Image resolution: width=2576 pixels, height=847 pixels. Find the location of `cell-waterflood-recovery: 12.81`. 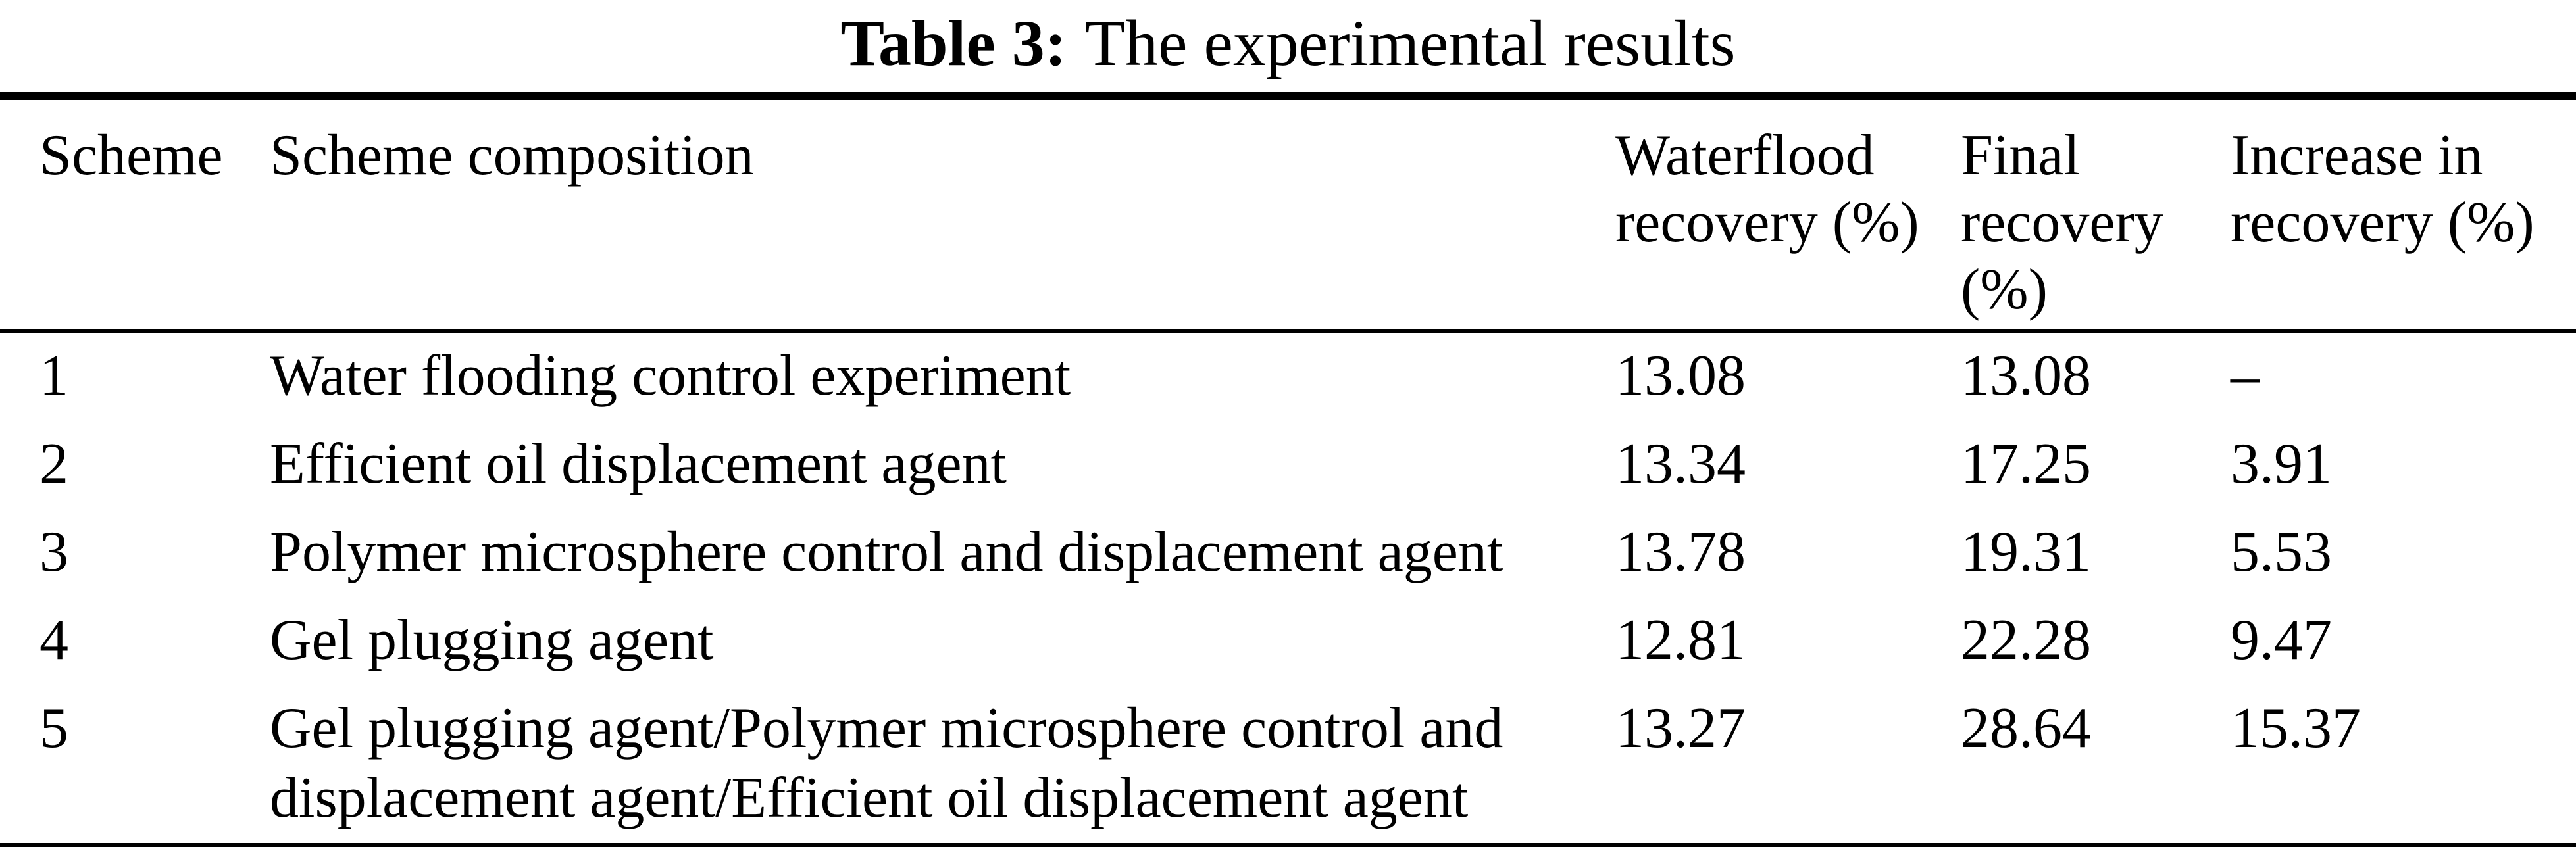

cell-waterflood-recovery: 12.81 is located at coordinates (1680, 640).